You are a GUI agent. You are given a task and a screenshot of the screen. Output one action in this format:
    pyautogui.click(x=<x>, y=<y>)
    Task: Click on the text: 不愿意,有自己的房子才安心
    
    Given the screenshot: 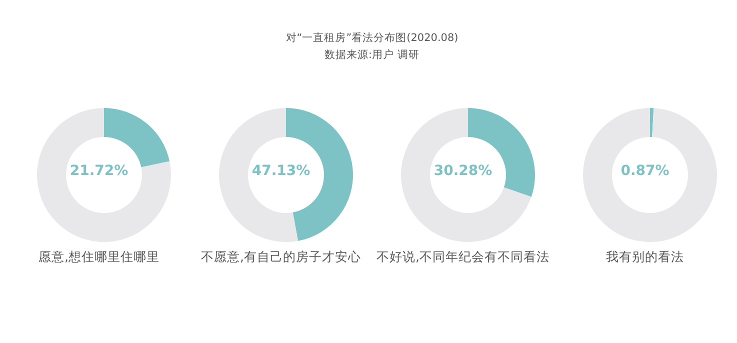 What is the action you would take?
    pyautogui.click(x=281, y=257)
    